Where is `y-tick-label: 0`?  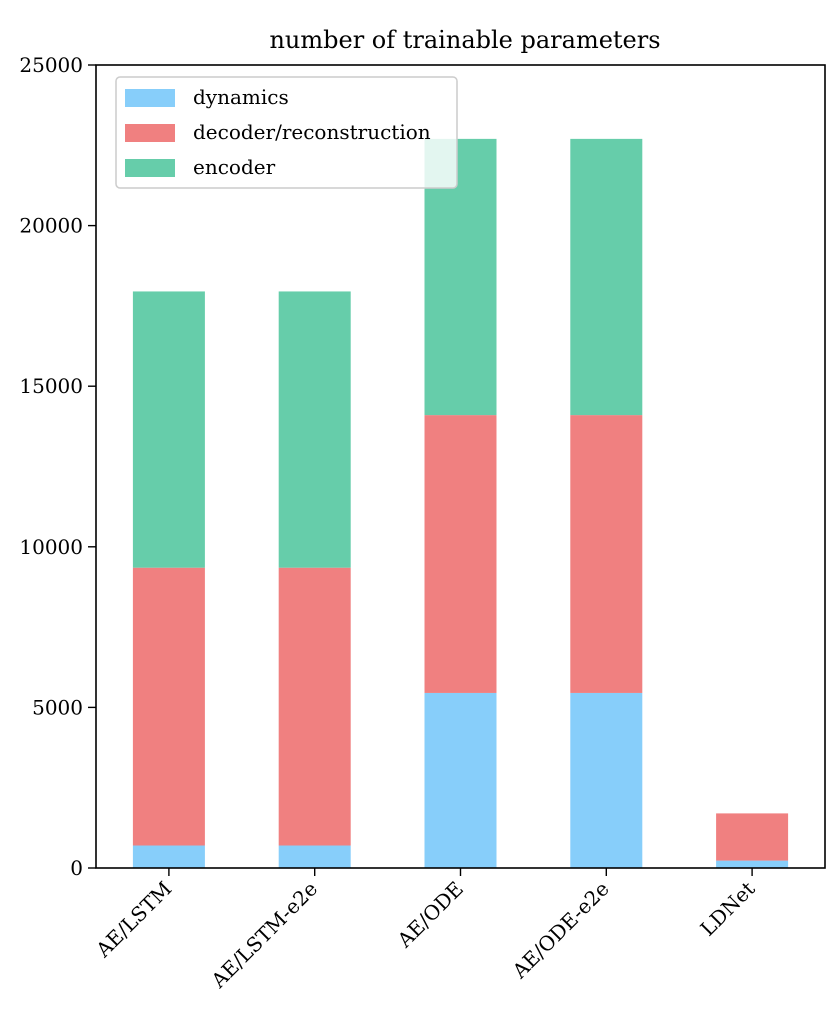 y-tick-label: 0 is located at coordinates (76, 868).